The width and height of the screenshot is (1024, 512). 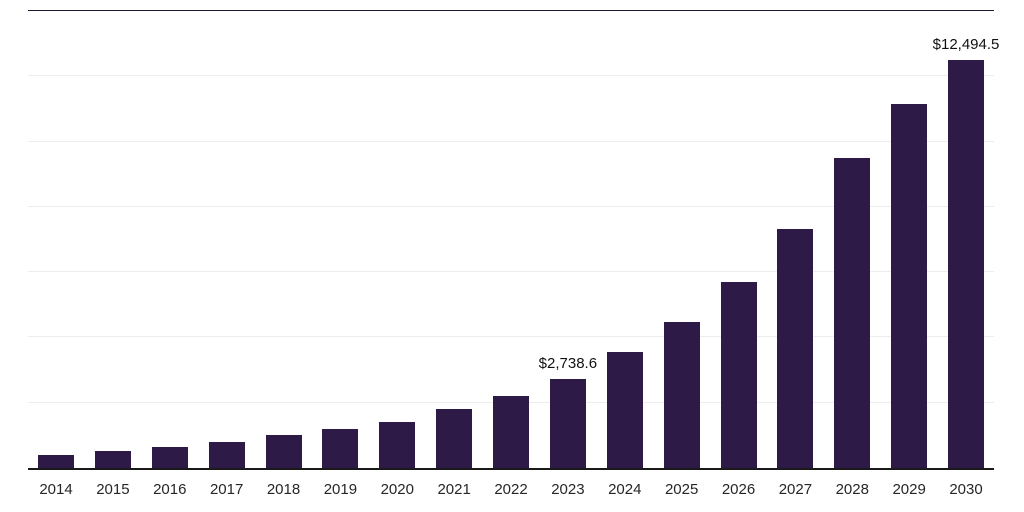 What do you see at coordinates (56, 461) in the screenshot?
I see `bar-2014` at bounding box center [56, 461].